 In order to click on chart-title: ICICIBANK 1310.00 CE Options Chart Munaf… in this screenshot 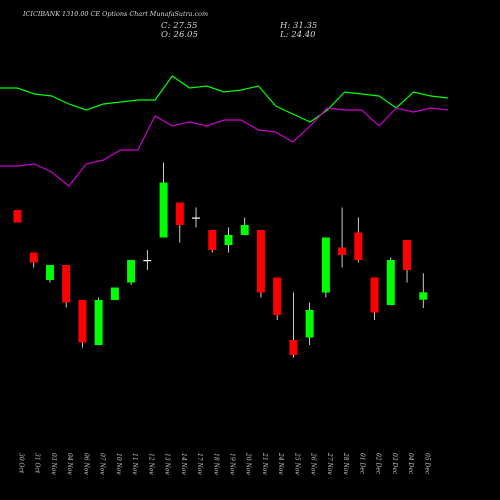, I will do `click(115, 14)`.